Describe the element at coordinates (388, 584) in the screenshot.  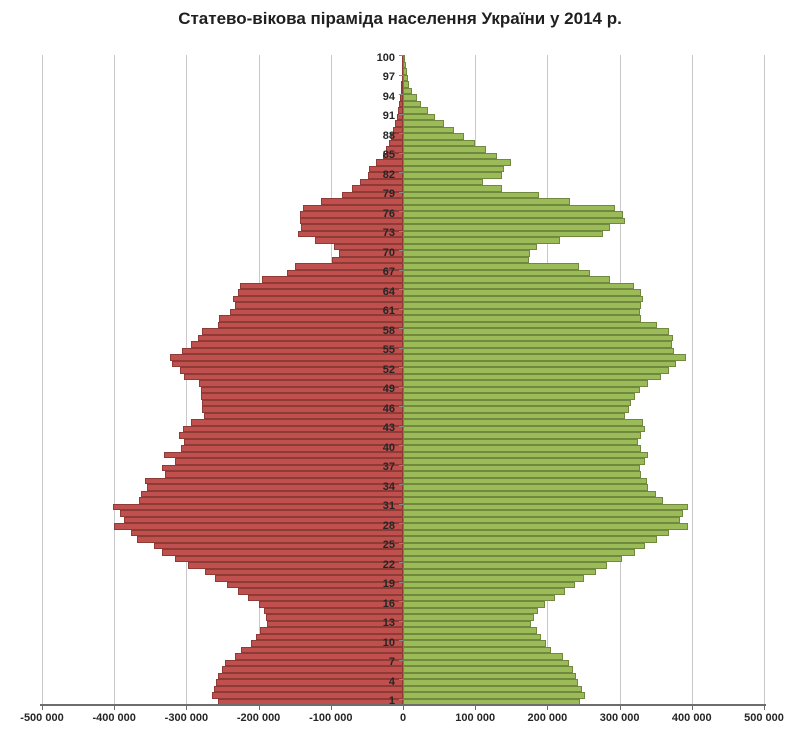
I see `age-axis-label-19: 19` at that location.